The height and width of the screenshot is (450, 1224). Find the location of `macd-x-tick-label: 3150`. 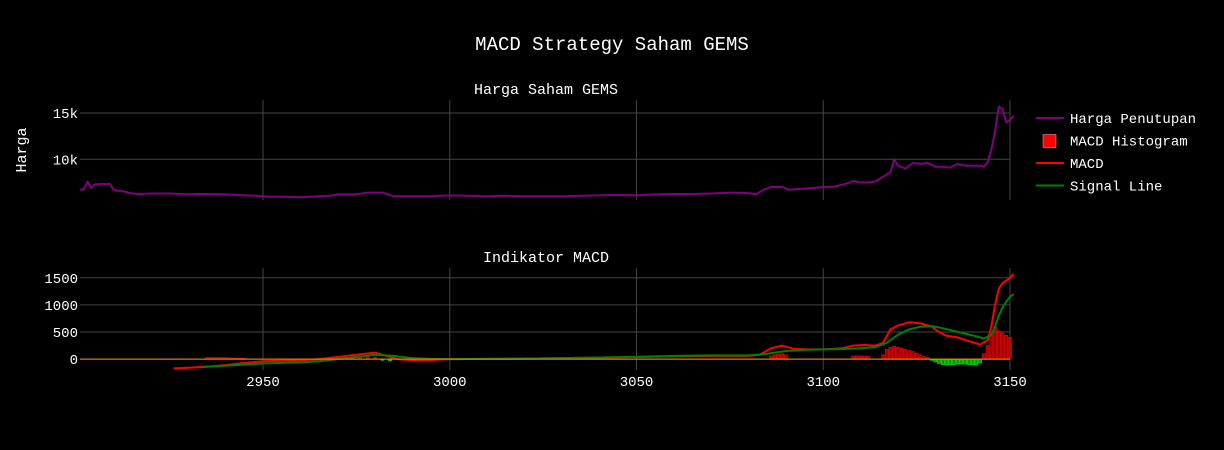

macd-x-tick-label: 3150 is located at coordinates (1010, 383).